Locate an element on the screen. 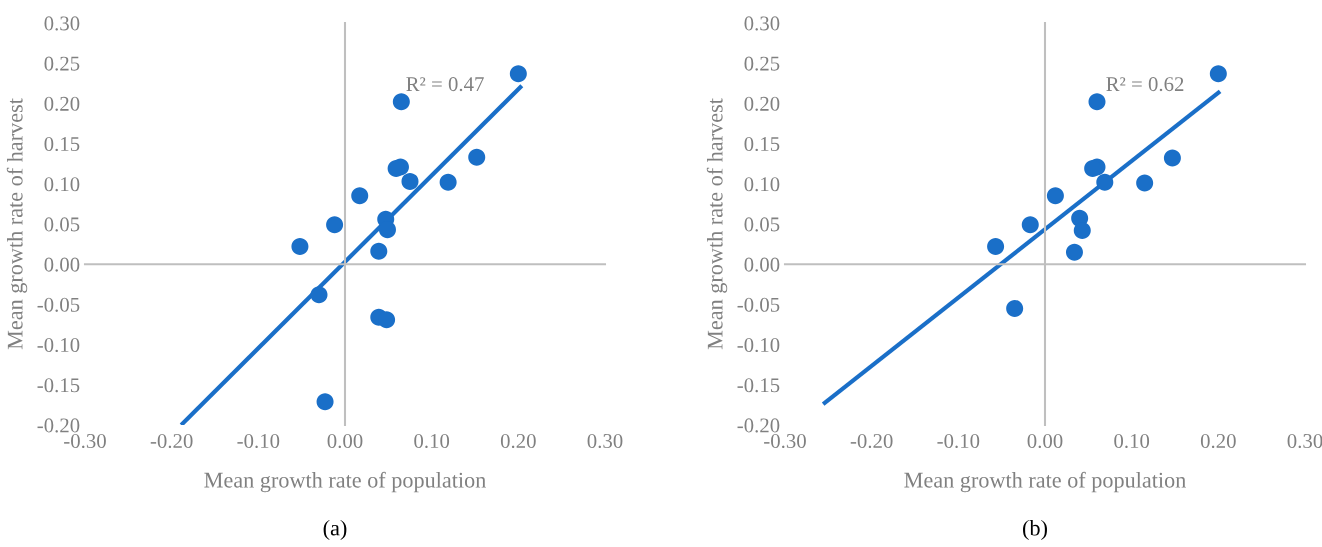 This screenshot has width=1322, height=547. annotation: R² = 0.47 is located at coordinates (445, 84).